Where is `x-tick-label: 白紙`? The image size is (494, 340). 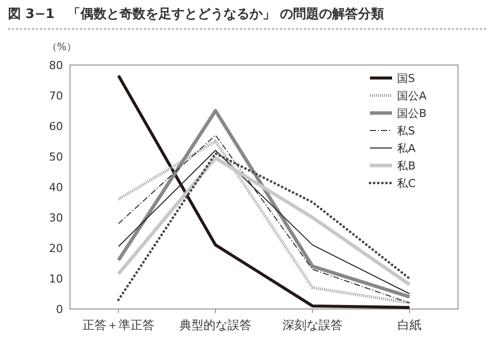 x-tick-label: 白紙 is located at coordinates (410, 325).